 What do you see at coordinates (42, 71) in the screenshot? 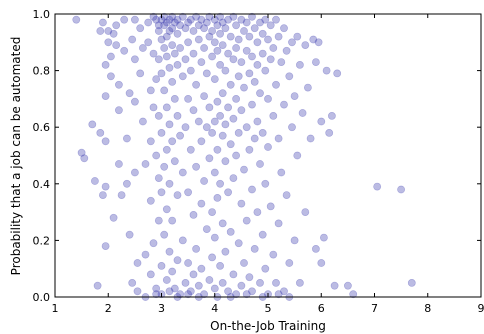
I see `y-tick-label: 0.8` at bounding box center [42, 71].